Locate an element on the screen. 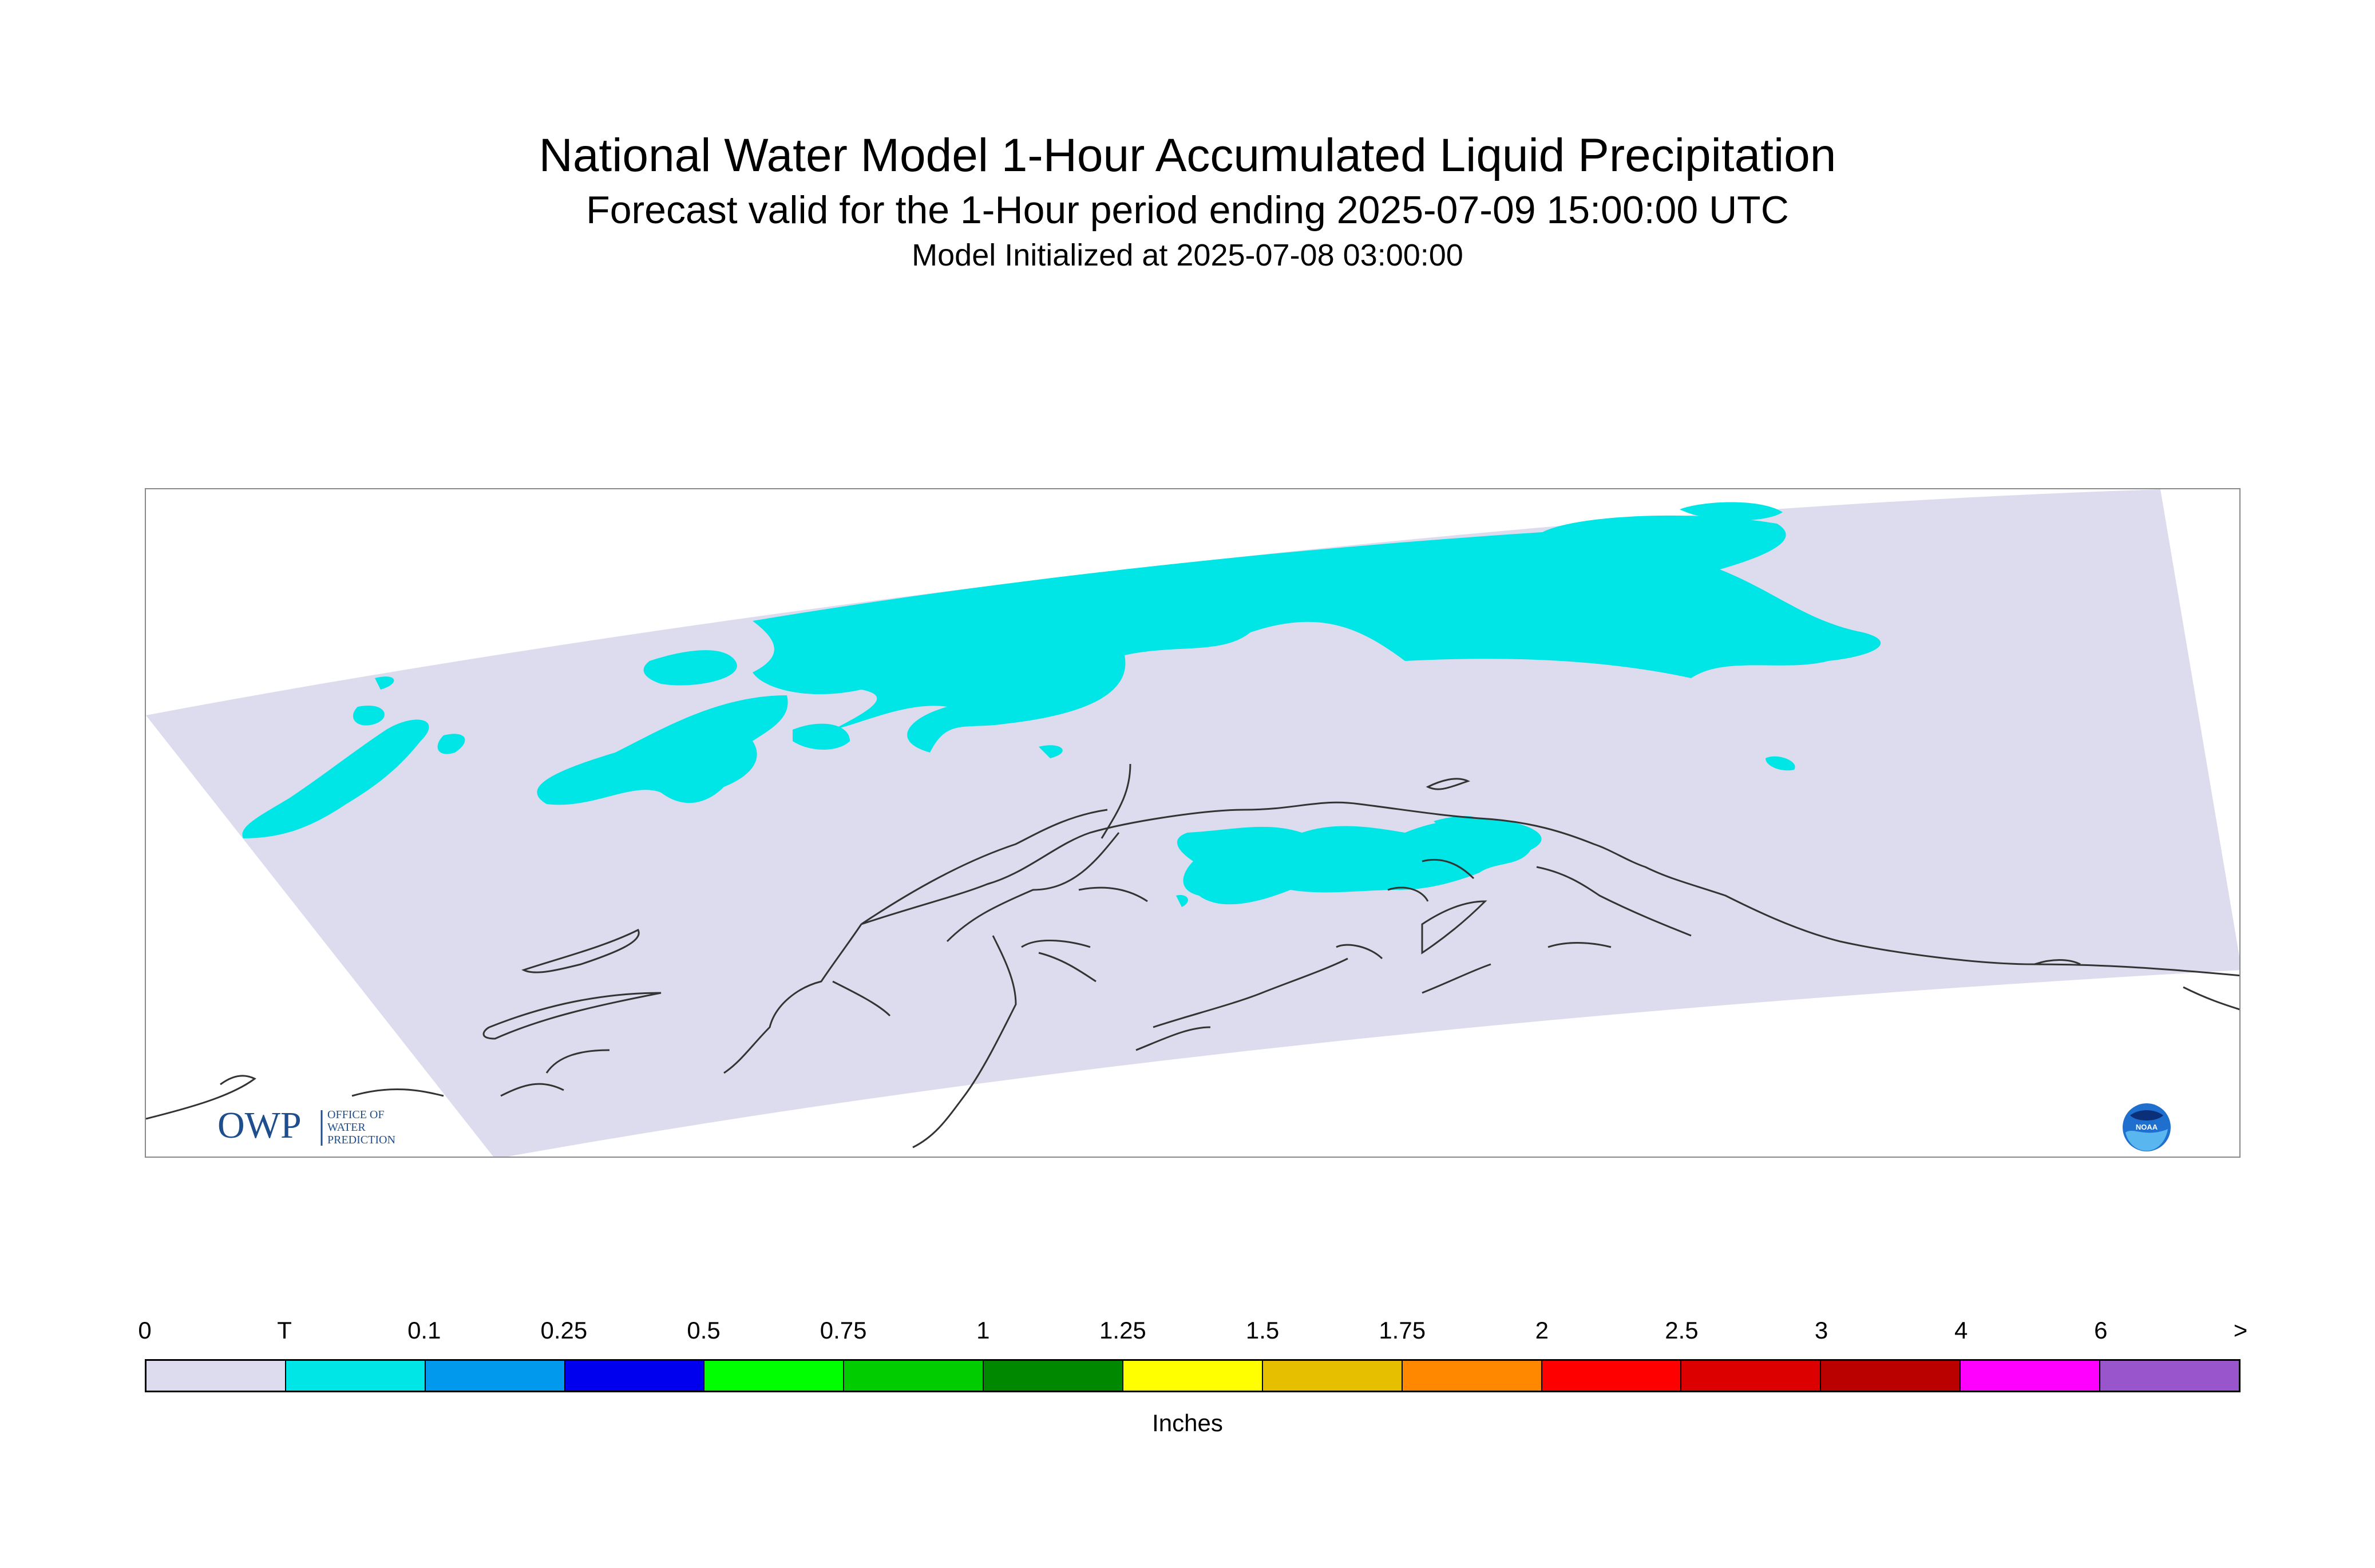 The width and height of the screenshot is (2375, 1568). colorbar-tick-label: 1.5 is located at coordinates (1262, 1330).